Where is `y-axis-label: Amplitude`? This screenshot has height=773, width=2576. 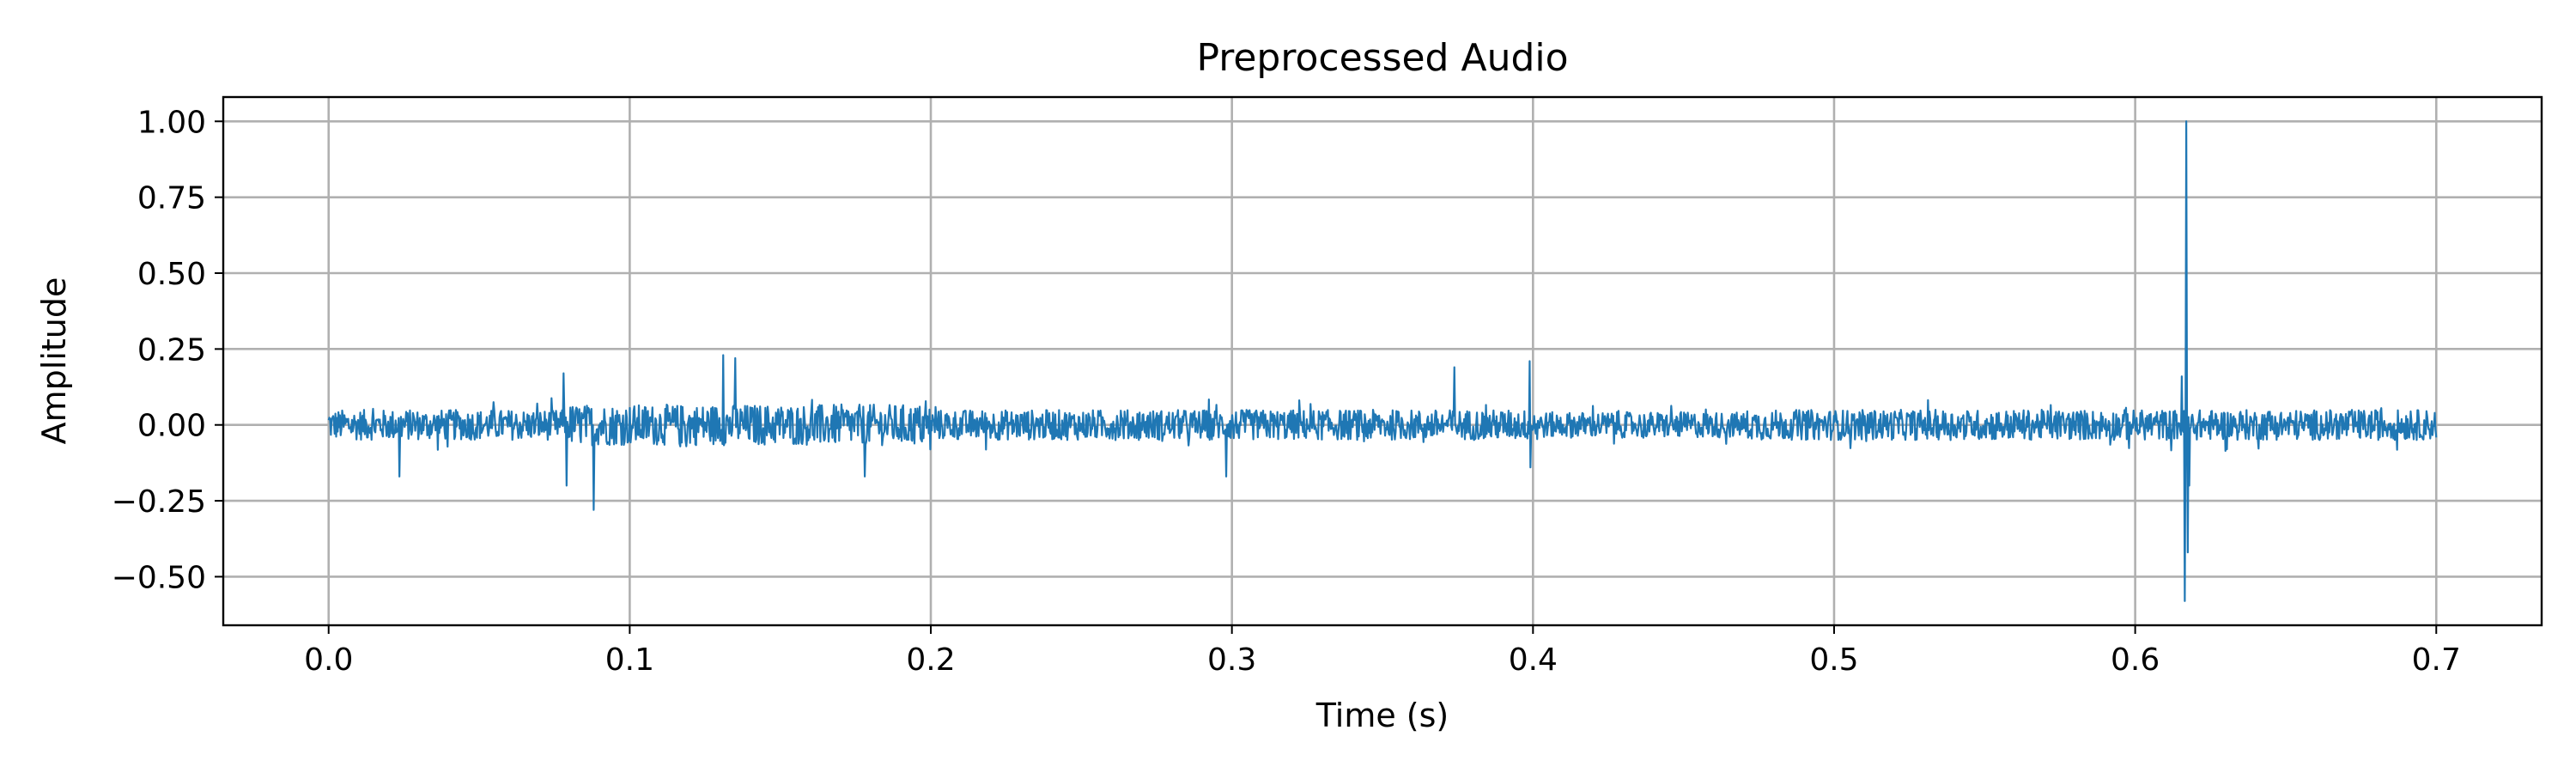 y-axis-label: Amplitude is located at coordinates (54, 361).